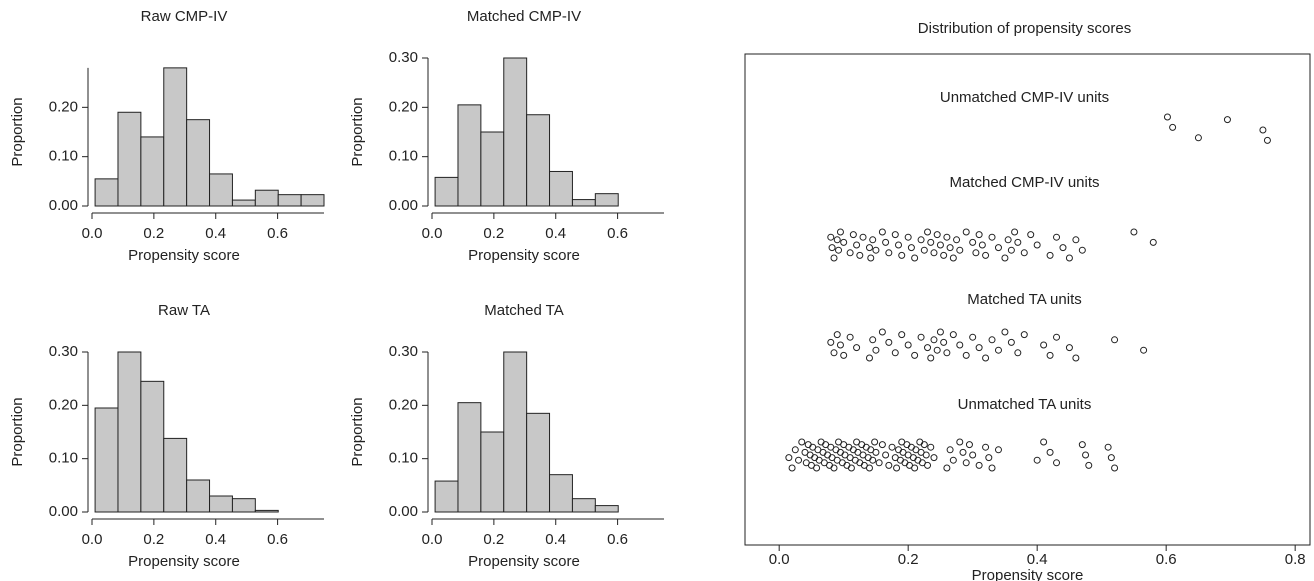  I want to click on x-tick-label: 0.4, so click(555, 539).